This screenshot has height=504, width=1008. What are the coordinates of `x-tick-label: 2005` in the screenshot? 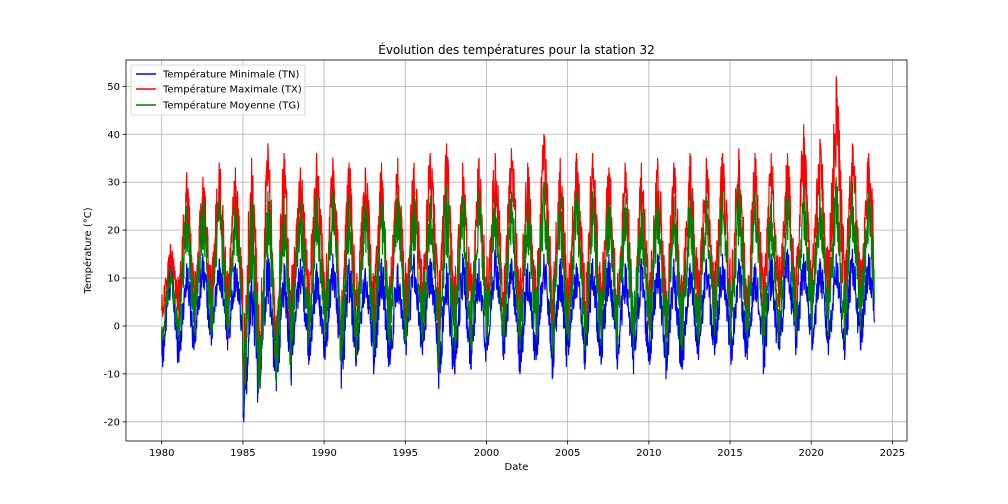 It's located at (567, 453).